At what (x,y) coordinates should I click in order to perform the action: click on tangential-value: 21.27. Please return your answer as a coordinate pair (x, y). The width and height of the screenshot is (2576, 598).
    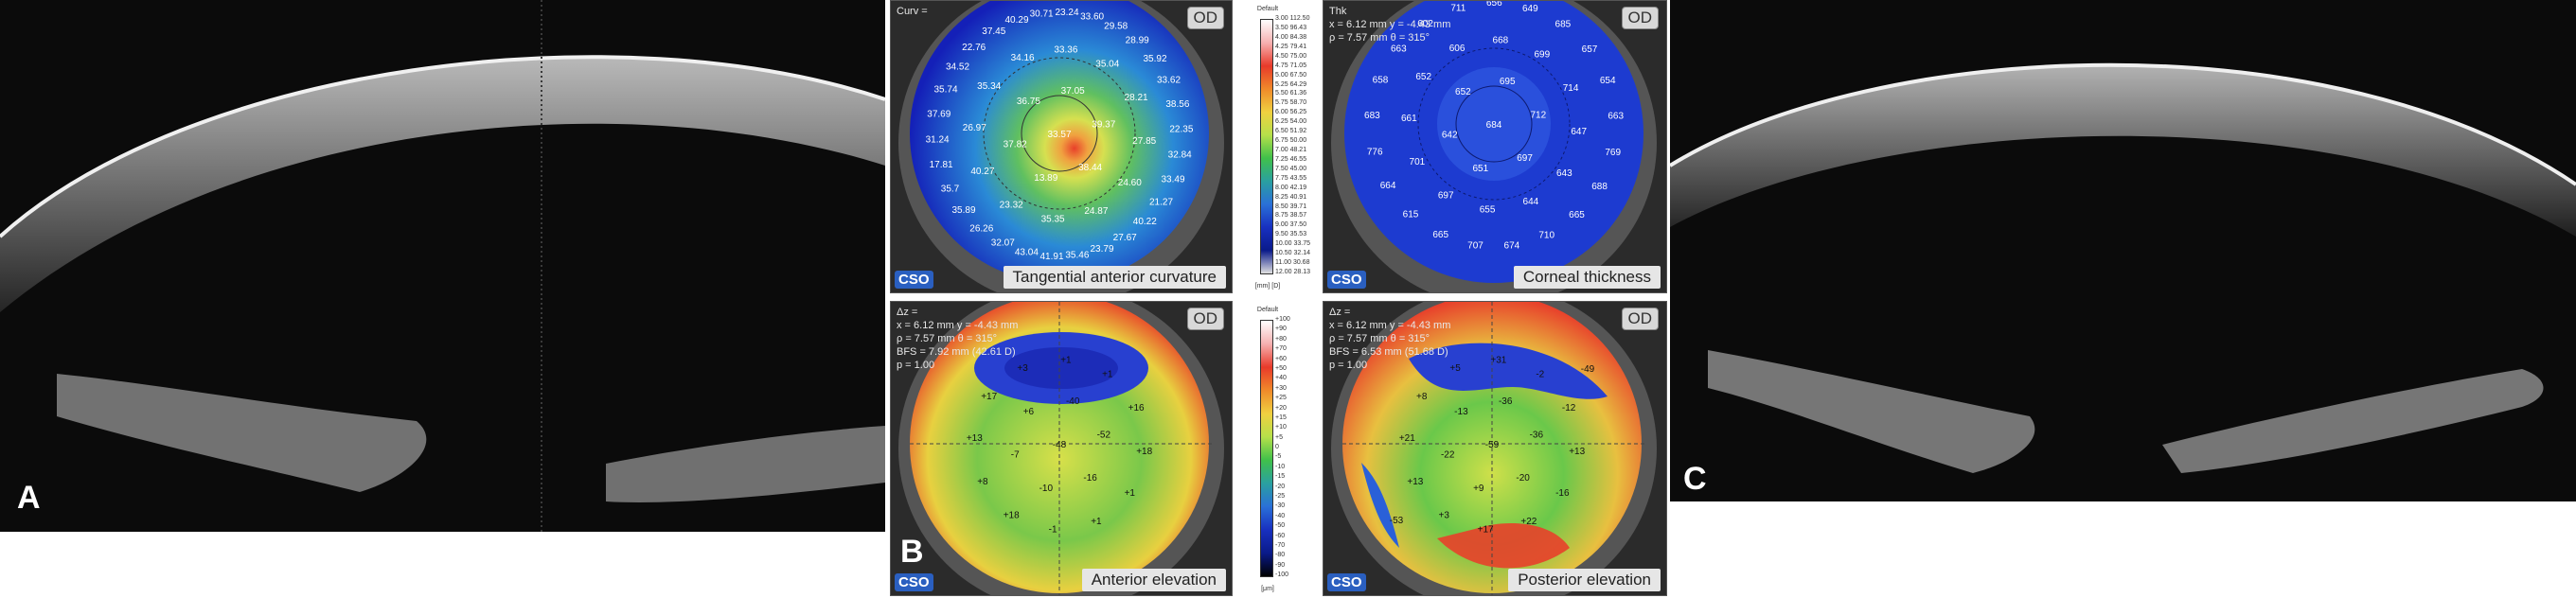
    Looking at the image, I should click on (1161, 202).